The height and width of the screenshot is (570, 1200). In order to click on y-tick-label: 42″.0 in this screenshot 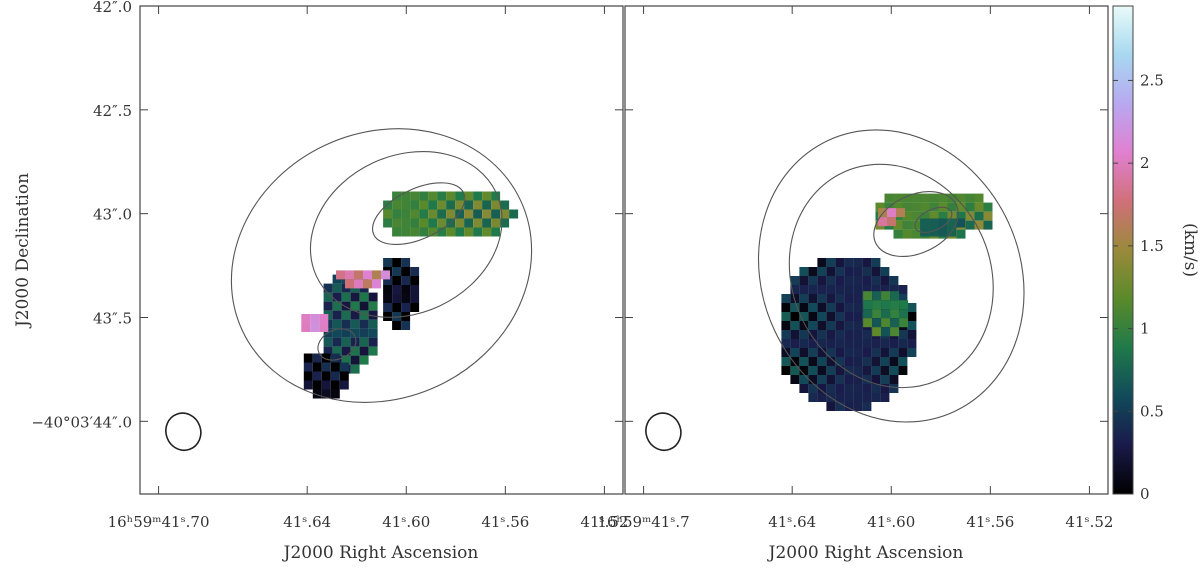, I will do `click(112, 8)`.